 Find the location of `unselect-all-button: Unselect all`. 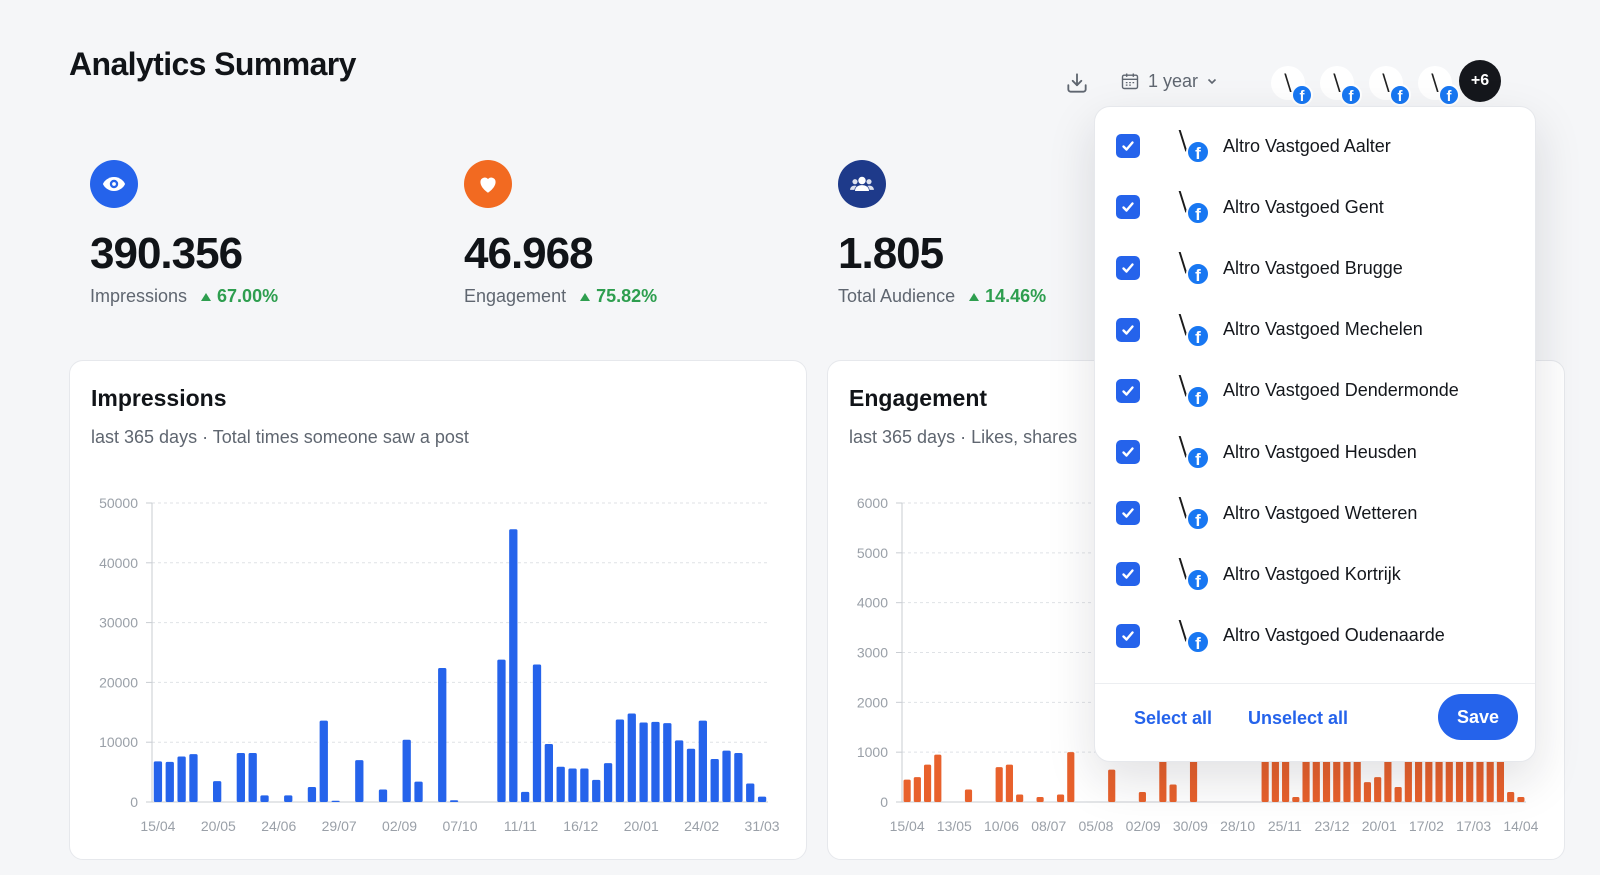

unselect-all-button: Unselect all is located at coordinates (1298, 718).